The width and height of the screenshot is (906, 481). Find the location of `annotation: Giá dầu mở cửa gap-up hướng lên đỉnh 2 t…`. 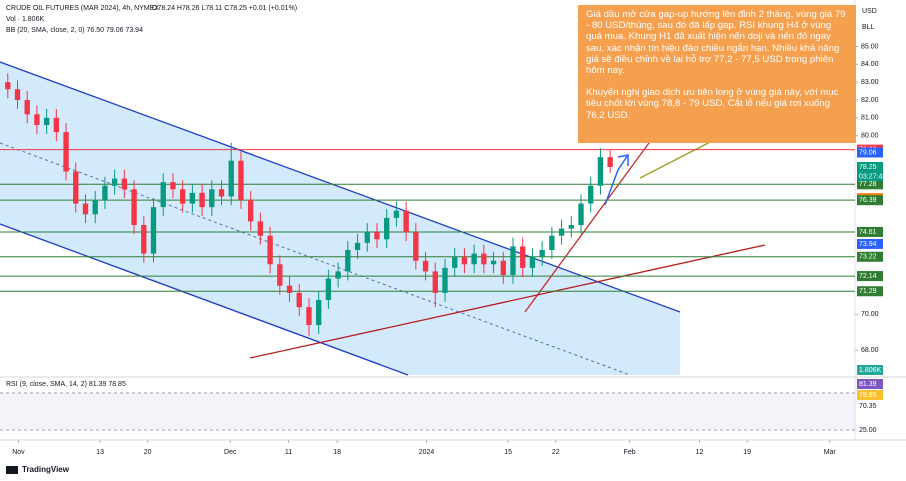

annotation: Giá dầu mở cửa gap-up hướng lên đỉnh 2 t… is located at coordinates (717, 74).